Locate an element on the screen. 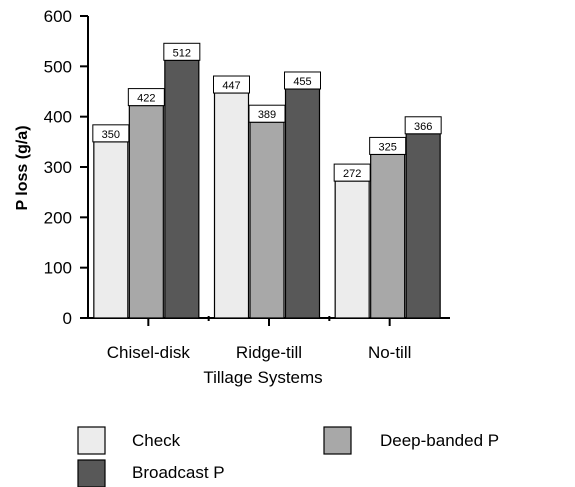 The height and width of the screenshot is (487, 575). data-label: 389 is located at coordinates (267, 115).